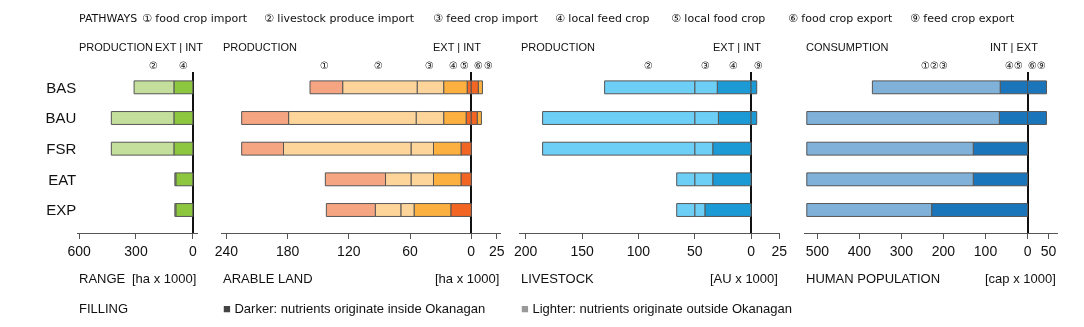  Describe the element at coordinates (287, 250) in the screenshot. I see `x-tick-label: 180` at that location.